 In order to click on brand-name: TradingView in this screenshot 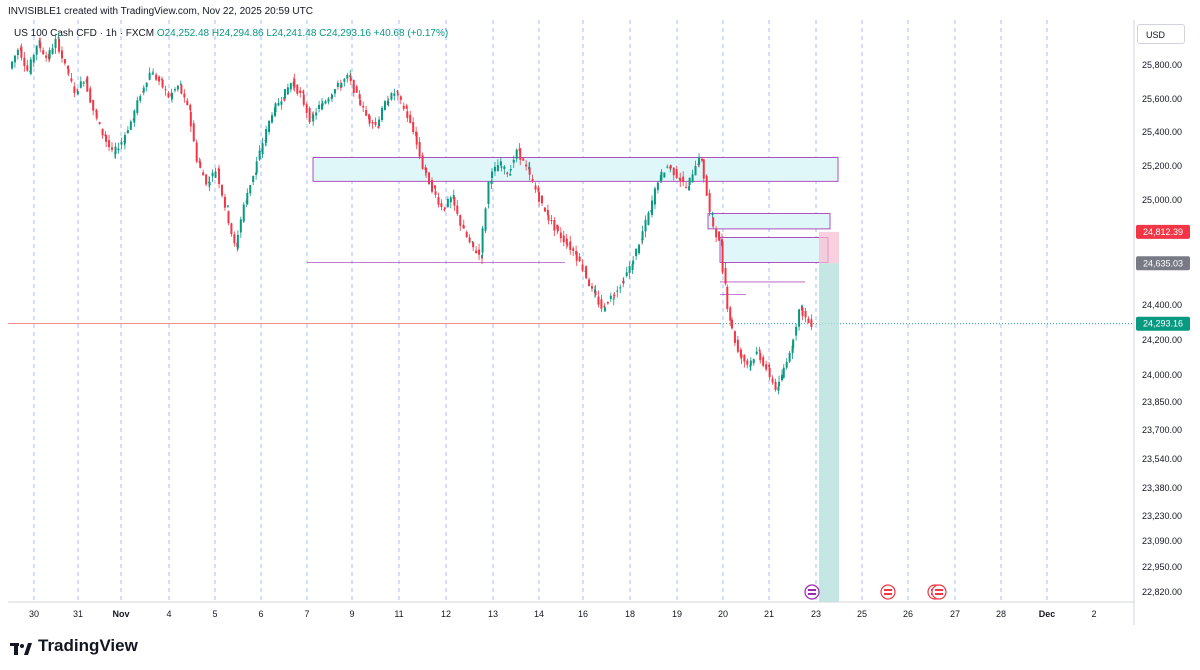, I will do `click(88, 645)`.